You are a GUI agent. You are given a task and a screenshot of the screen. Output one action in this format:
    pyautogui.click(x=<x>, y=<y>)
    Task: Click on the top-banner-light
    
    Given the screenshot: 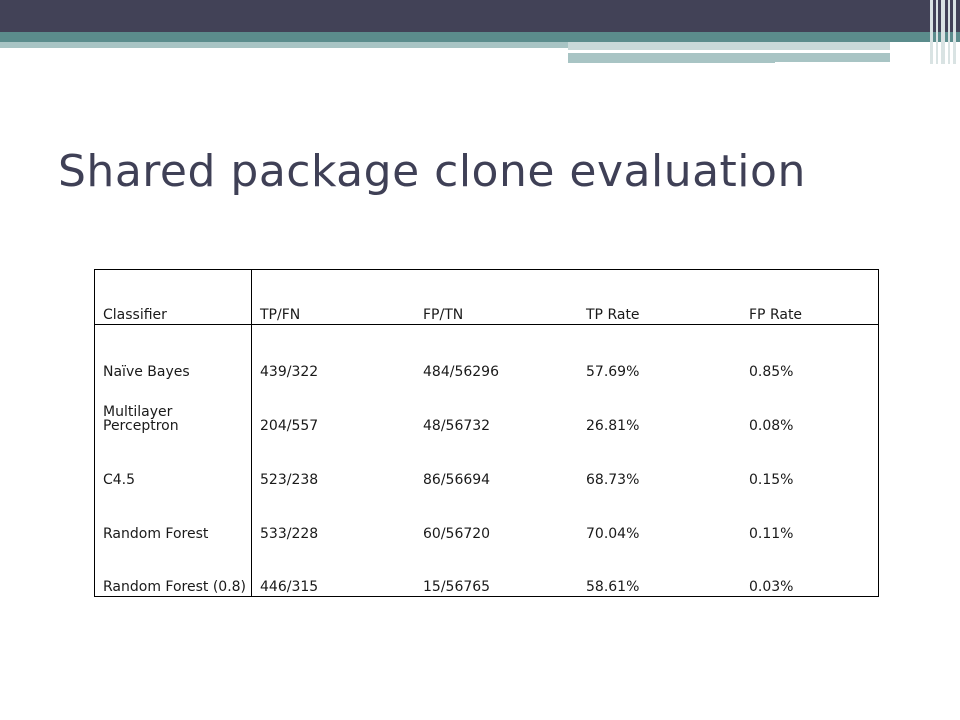 What is the action you would take?
    pyautogui.click(x=284, y=45)
    